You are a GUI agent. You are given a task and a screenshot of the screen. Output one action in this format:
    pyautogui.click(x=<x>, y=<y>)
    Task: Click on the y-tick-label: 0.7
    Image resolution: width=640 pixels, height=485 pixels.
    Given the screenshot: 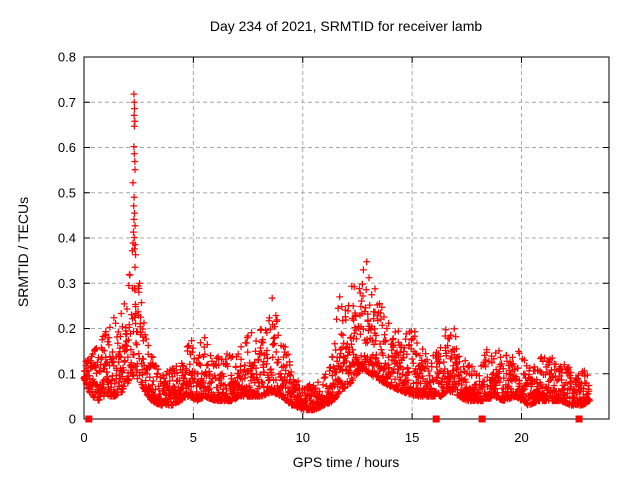 What is the action you would take?
    pyautogui.click(x=67, y=102)
    